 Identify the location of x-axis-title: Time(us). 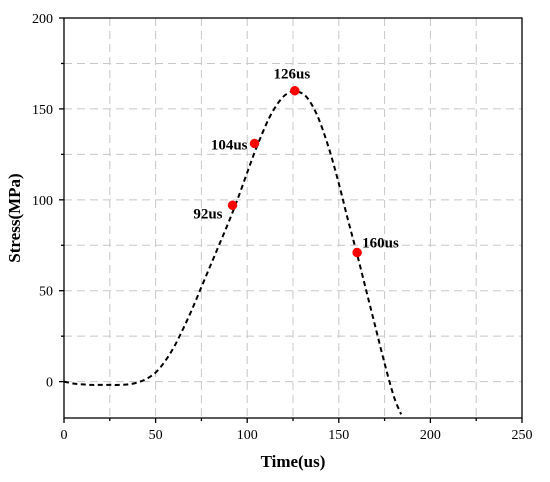
(293, 461).